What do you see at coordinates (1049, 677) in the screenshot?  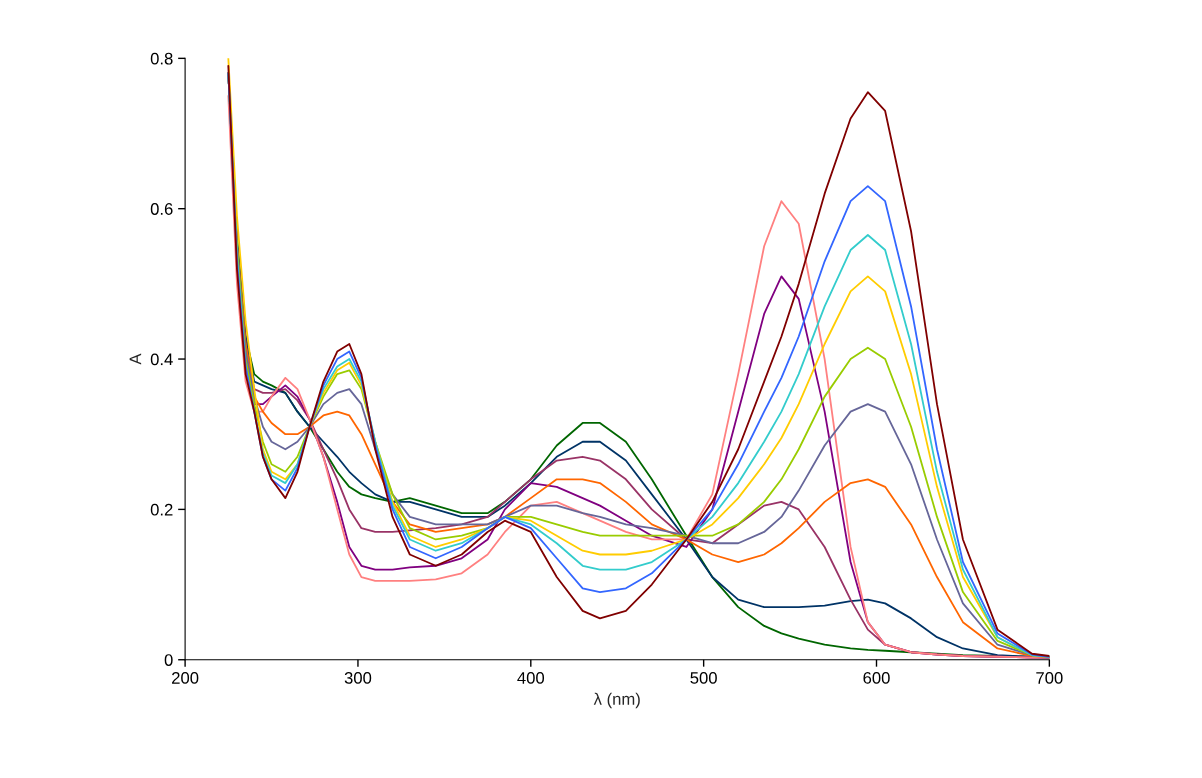 I see `x-tick-label: 700` at bounding box center [1049, 677].